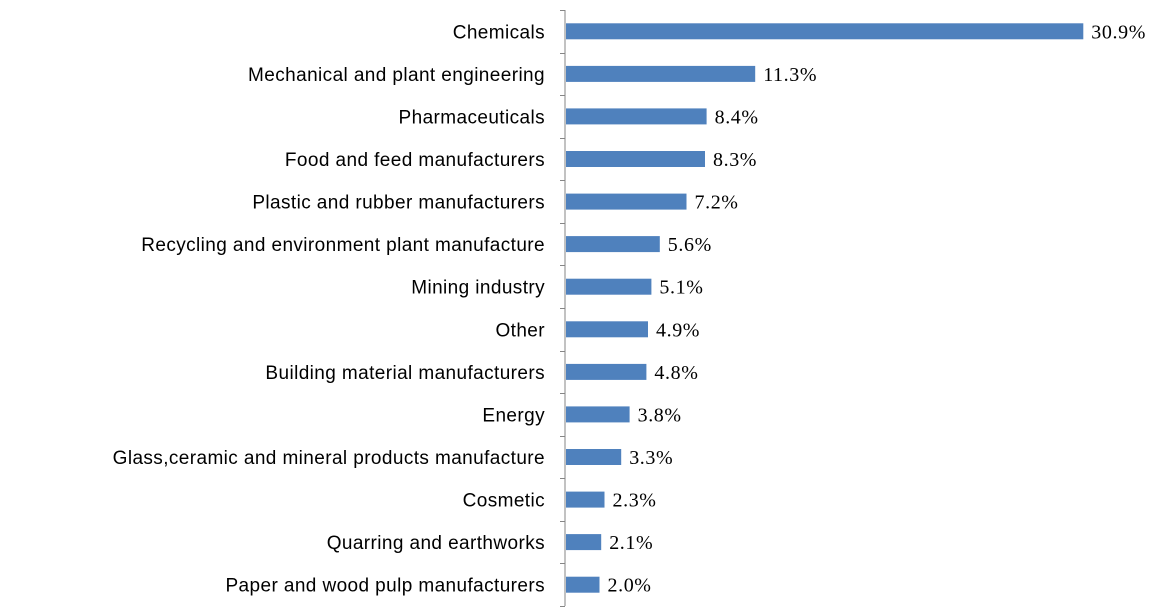 Image resolution: width=1167 pixels, height=610 pixels. I want to click on data-label: 11.3%, so click(790, 75).